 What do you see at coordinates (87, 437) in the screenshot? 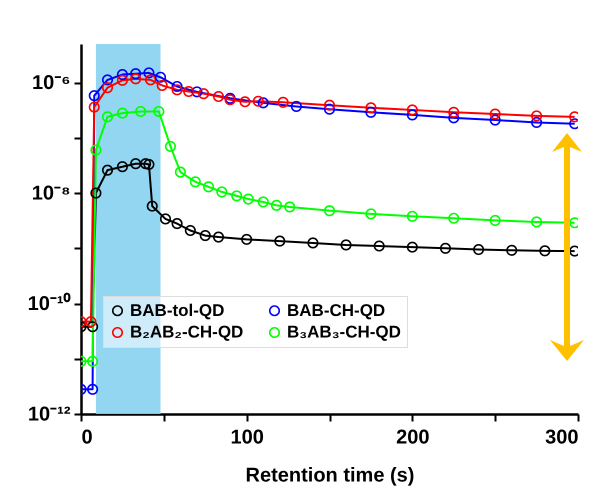
I see `x-tick-label: 0` at bounding box center [87, 437].